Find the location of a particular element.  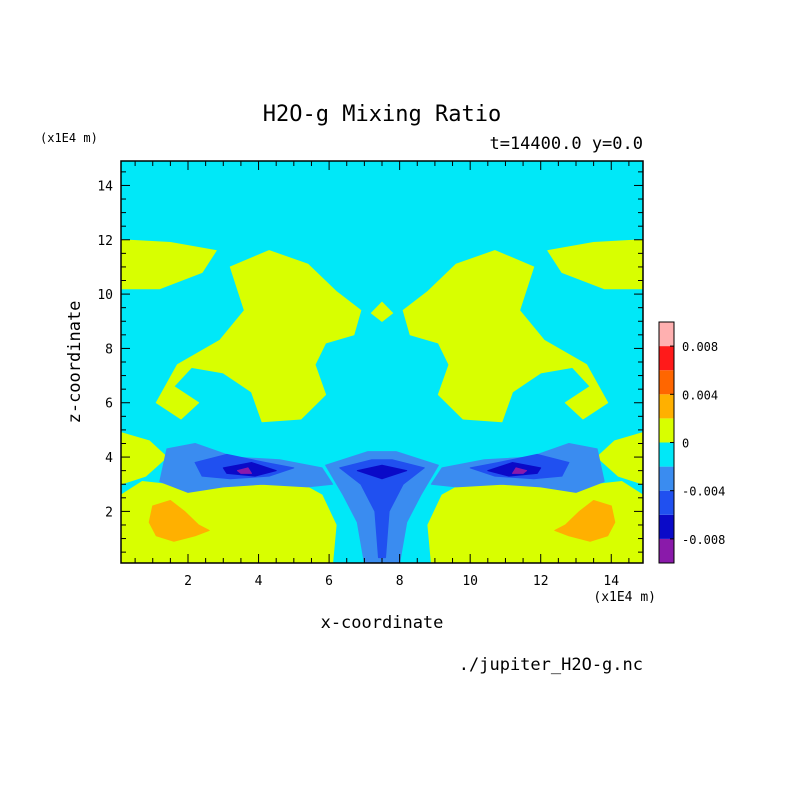

heatmap-region-center-blue-core is located at coordinates (382, 509).